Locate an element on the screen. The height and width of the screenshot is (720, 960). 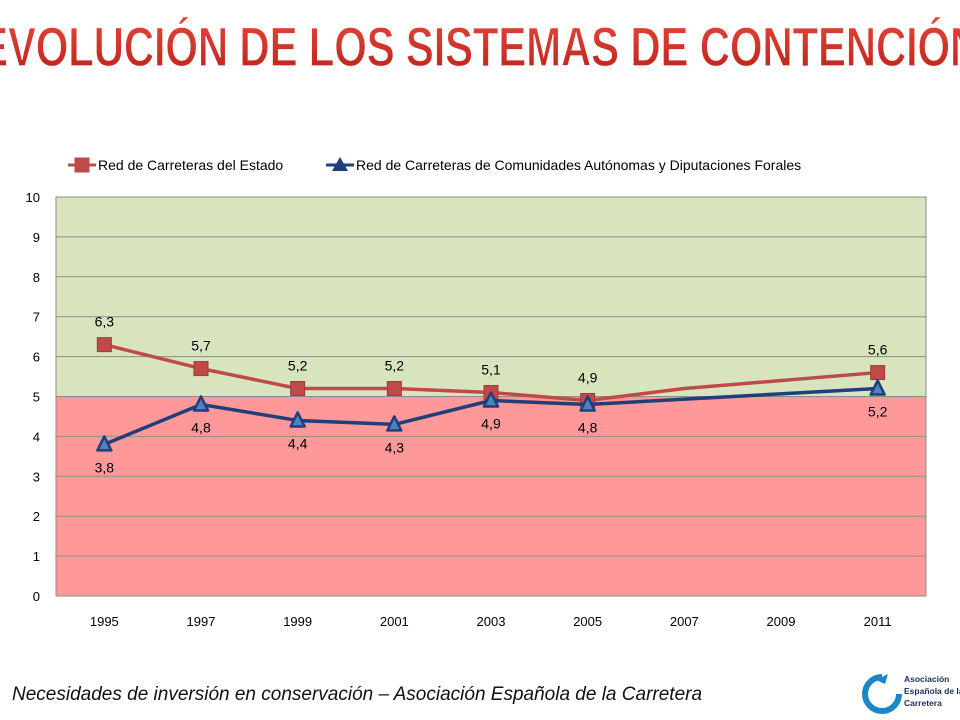
y-tick-label: 1 is located at coordinates (36, 556).